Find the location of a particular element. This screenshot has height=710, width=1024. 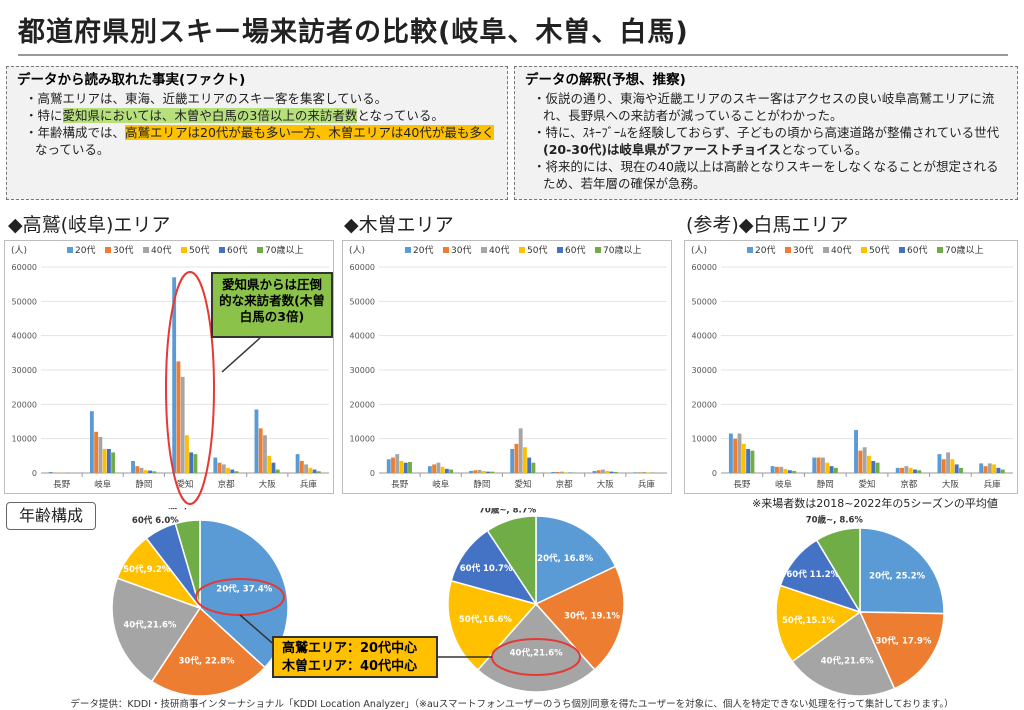

pie-slice-label: 70歳~, 8.6% is located at coordinates (835, 520).